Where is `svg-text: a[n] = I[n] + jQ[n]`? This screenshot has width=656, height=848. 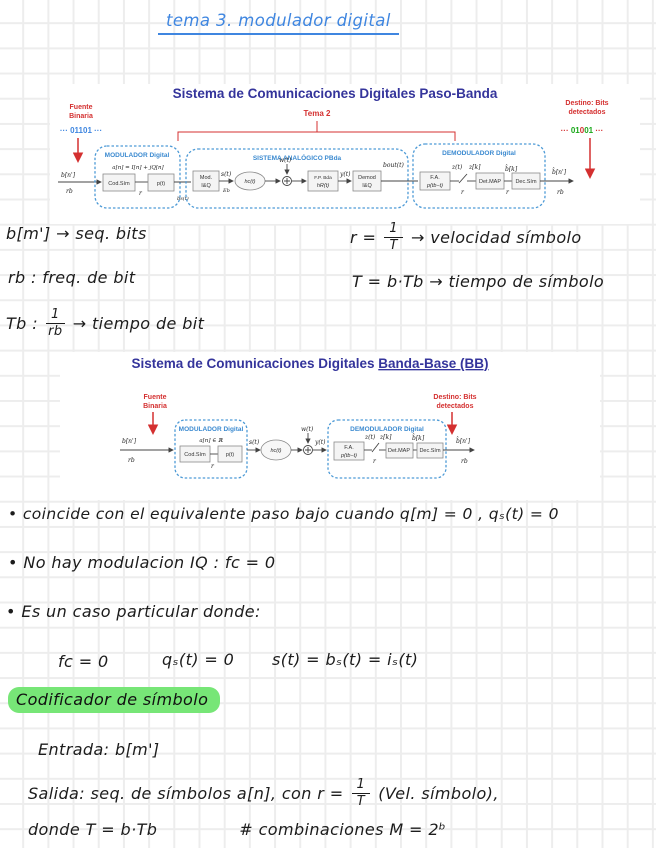
svg-text: a[n] = I[n] + jQ[n] is located at coordinates (138, 168).